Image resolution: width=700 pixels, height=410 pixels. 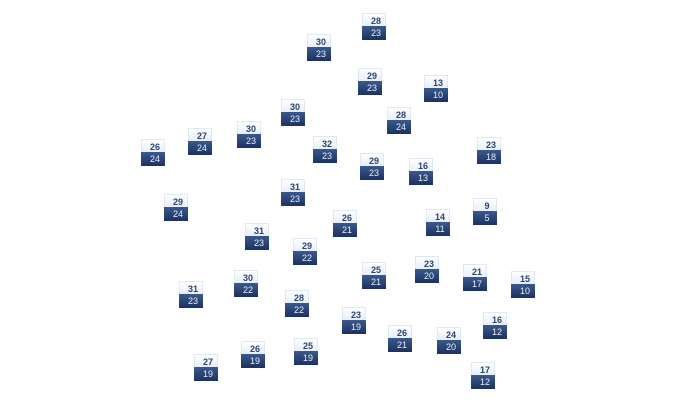 I want to click on temperature-marker: 24 20, so click(x=449, y=340).